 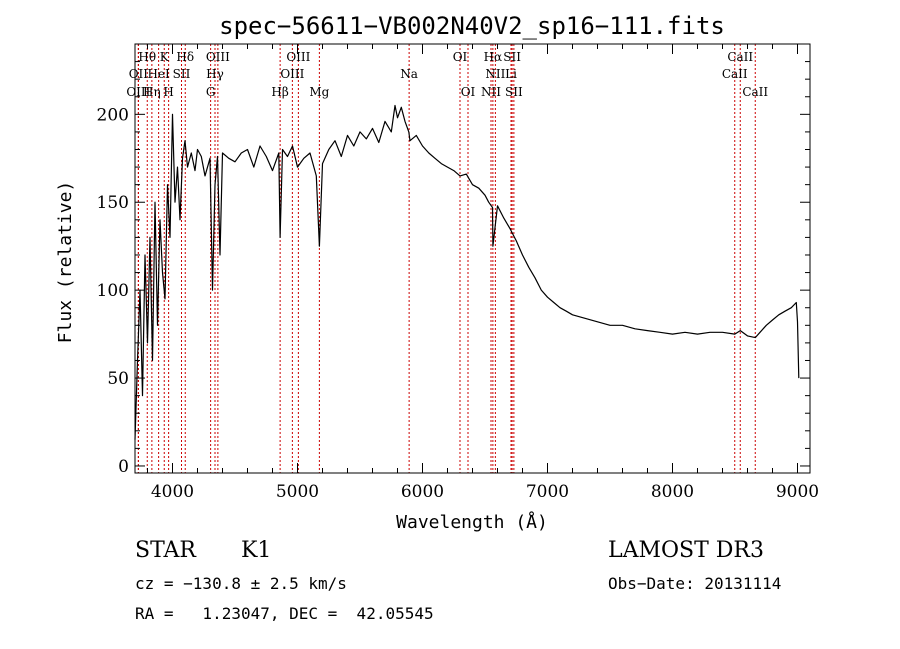 I want to click on survey-label: LAMOST DR3, so click(x=686, y=550).